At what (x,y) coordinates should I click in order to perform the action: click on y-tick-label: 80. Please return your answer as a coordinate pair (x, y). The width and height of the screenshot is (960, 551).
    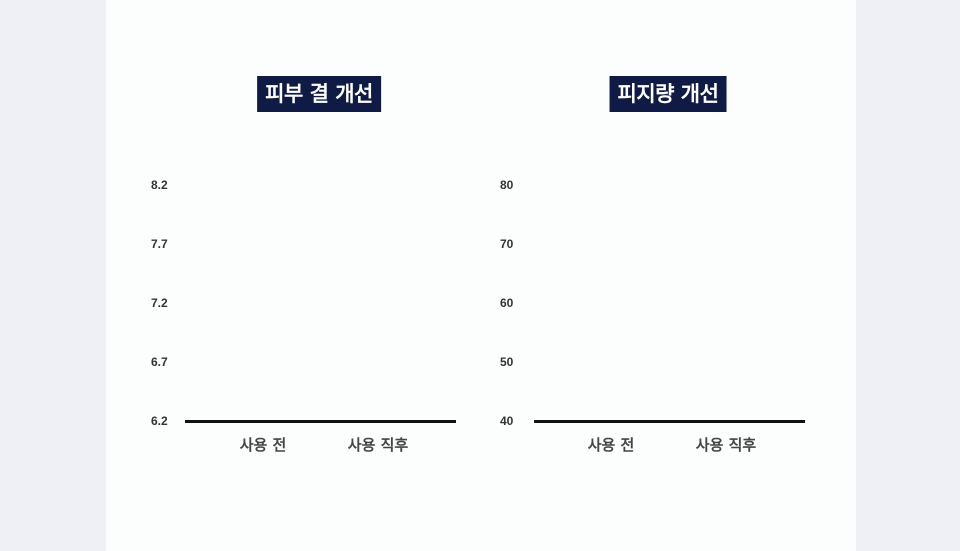
    Looking at the image, I should click on (507, 185).